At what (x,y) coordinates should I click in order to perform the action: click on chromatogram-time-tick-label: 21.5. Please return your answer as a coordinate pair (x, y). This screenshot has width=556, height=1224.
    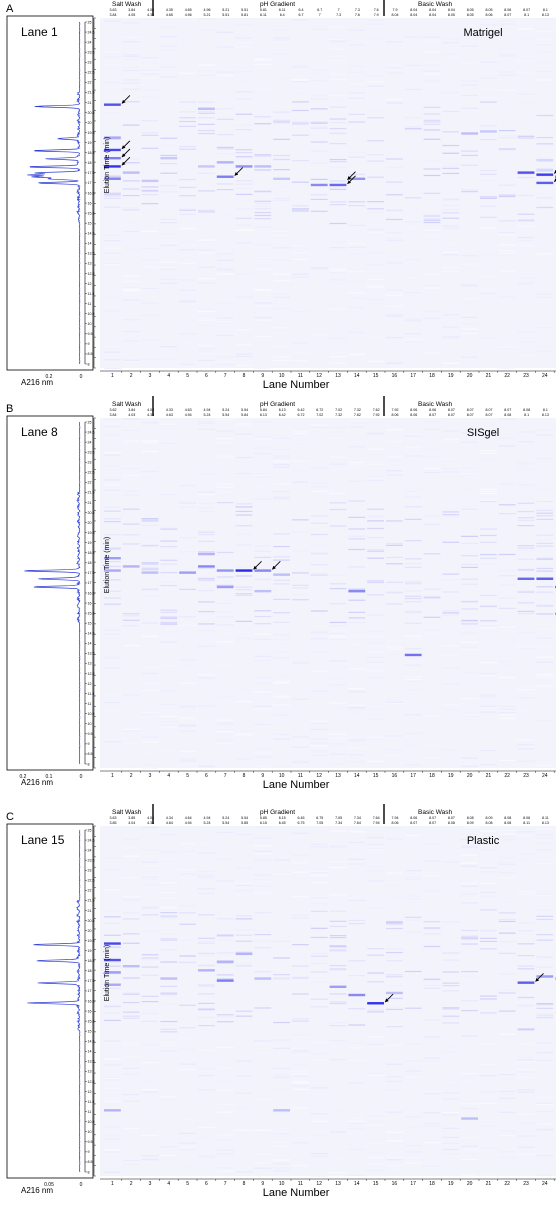
    Looking at the image, I should click on (91, 493).